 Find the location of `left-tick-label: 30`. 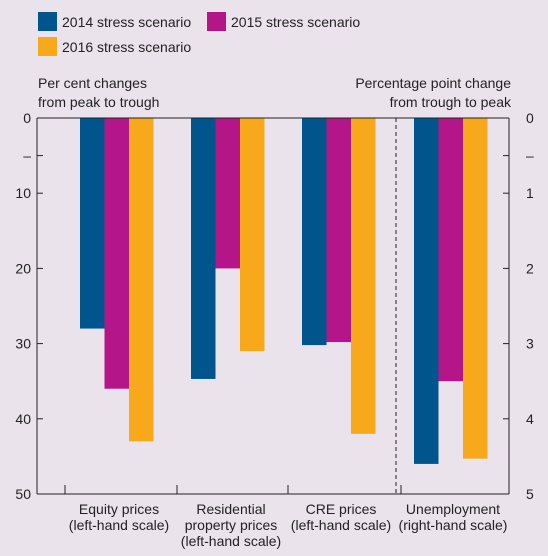

left-tick-label: 30 is located at coordinates (23, 344).